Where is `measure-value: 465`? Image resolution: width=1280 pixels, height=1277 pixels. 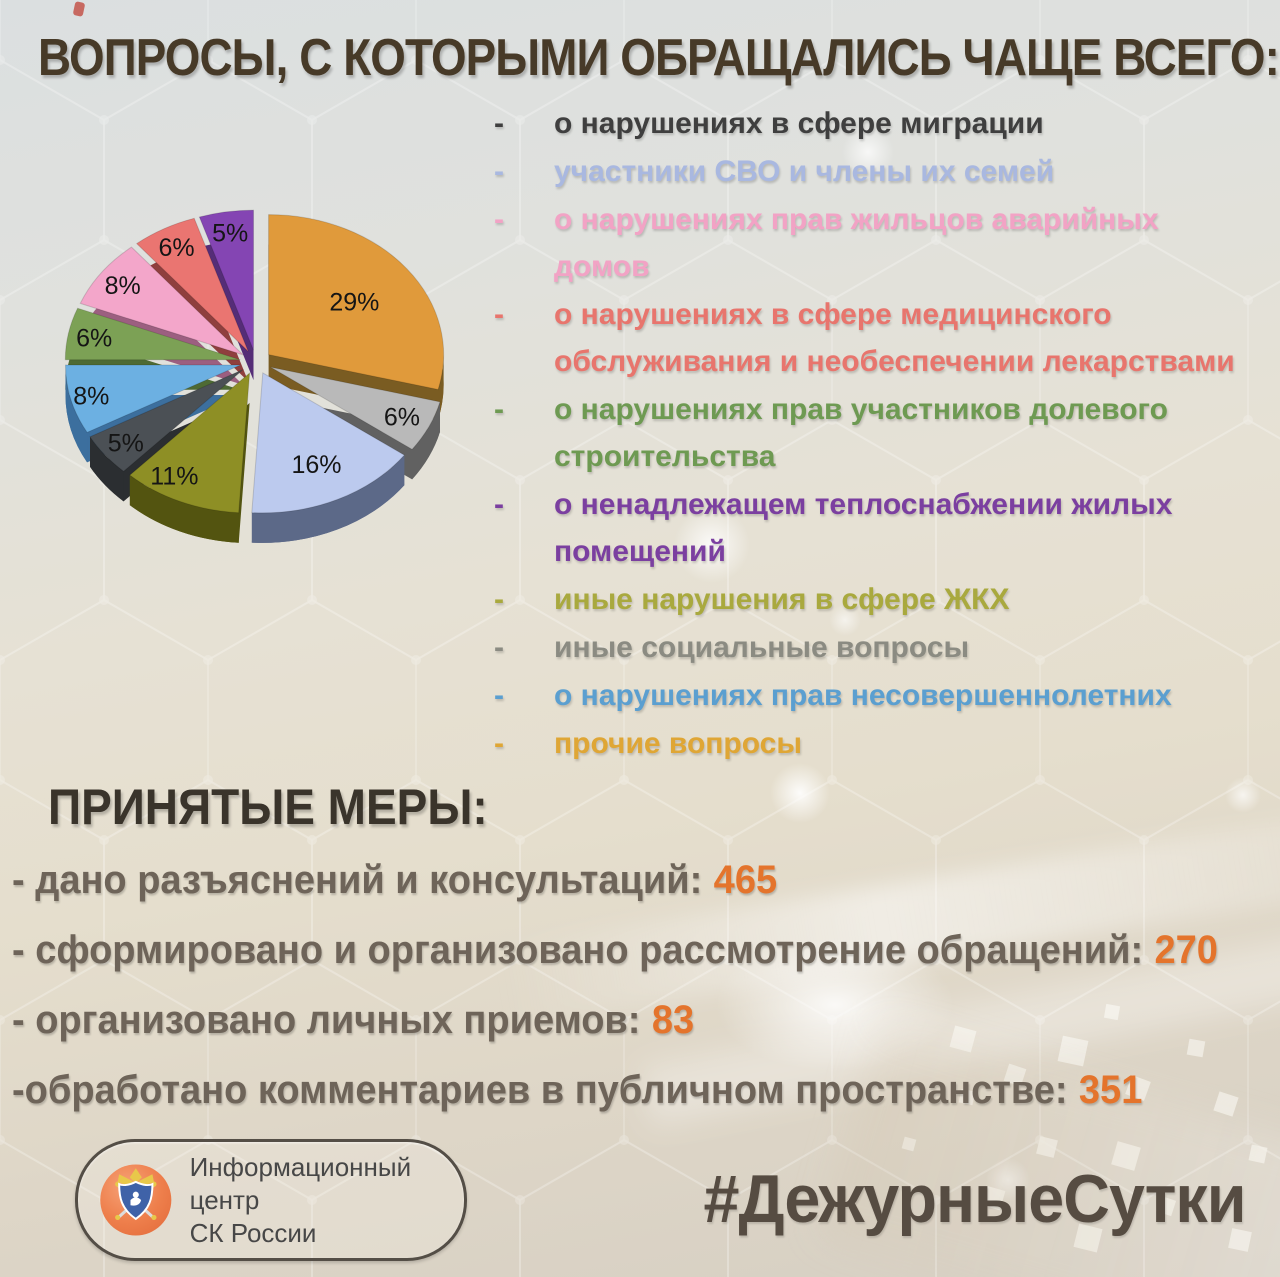
measure-value: 465 is located at coordinates (745, 880).